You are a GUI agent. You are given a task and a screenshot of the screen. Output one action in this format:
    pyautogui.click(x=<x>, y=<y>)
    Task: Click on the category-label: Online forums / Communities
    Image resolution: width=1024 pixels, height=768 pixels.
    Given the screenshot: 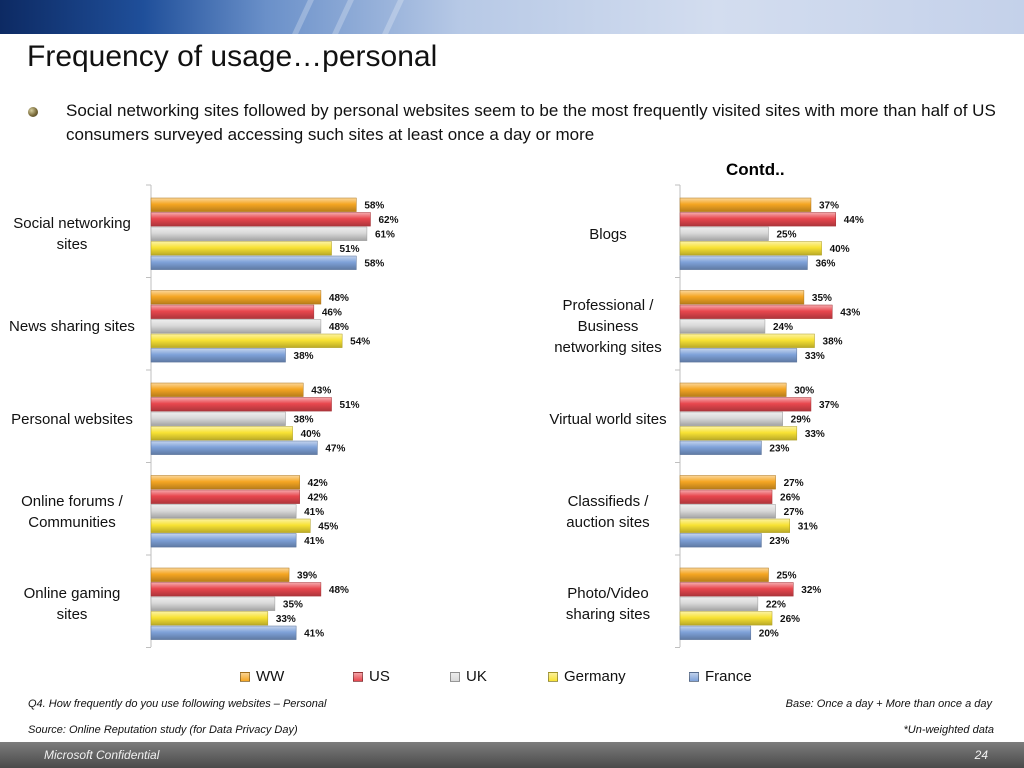 What is the action you would take?
    pyautogui.click(x=73, y=512)
    